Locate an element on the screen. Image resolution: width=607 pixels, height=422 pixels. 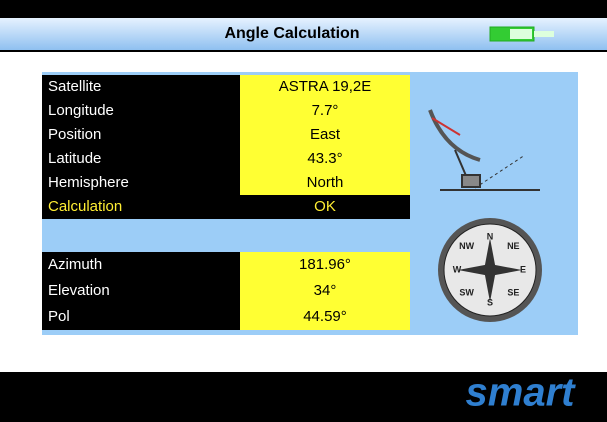
row-value: 181.96° is located at coordinates (325, 264).